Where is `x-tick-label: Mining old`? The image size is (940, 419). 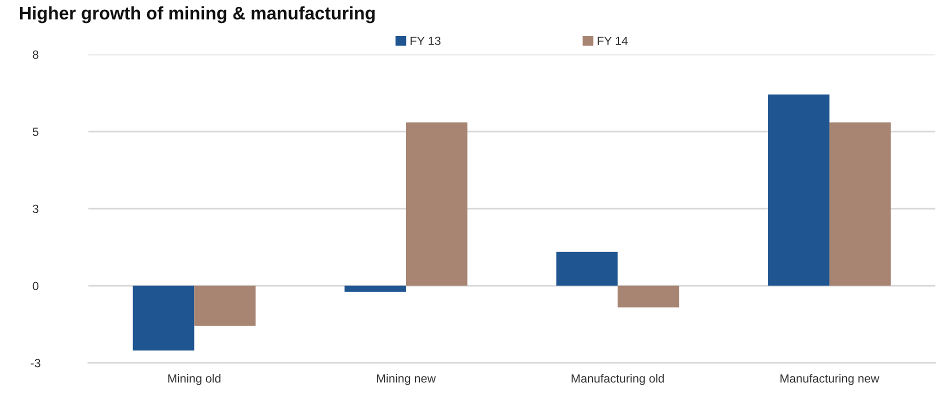
x-tick-label: Mining old is located at coordinates (194, 379).